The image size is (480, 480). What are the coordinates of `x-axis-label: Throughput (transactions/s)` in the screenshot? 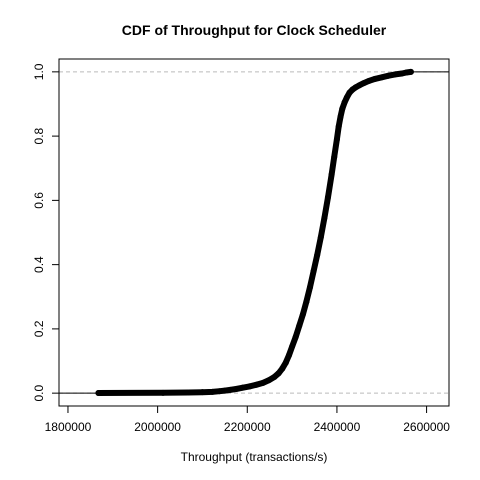 It's located at (254, 457).